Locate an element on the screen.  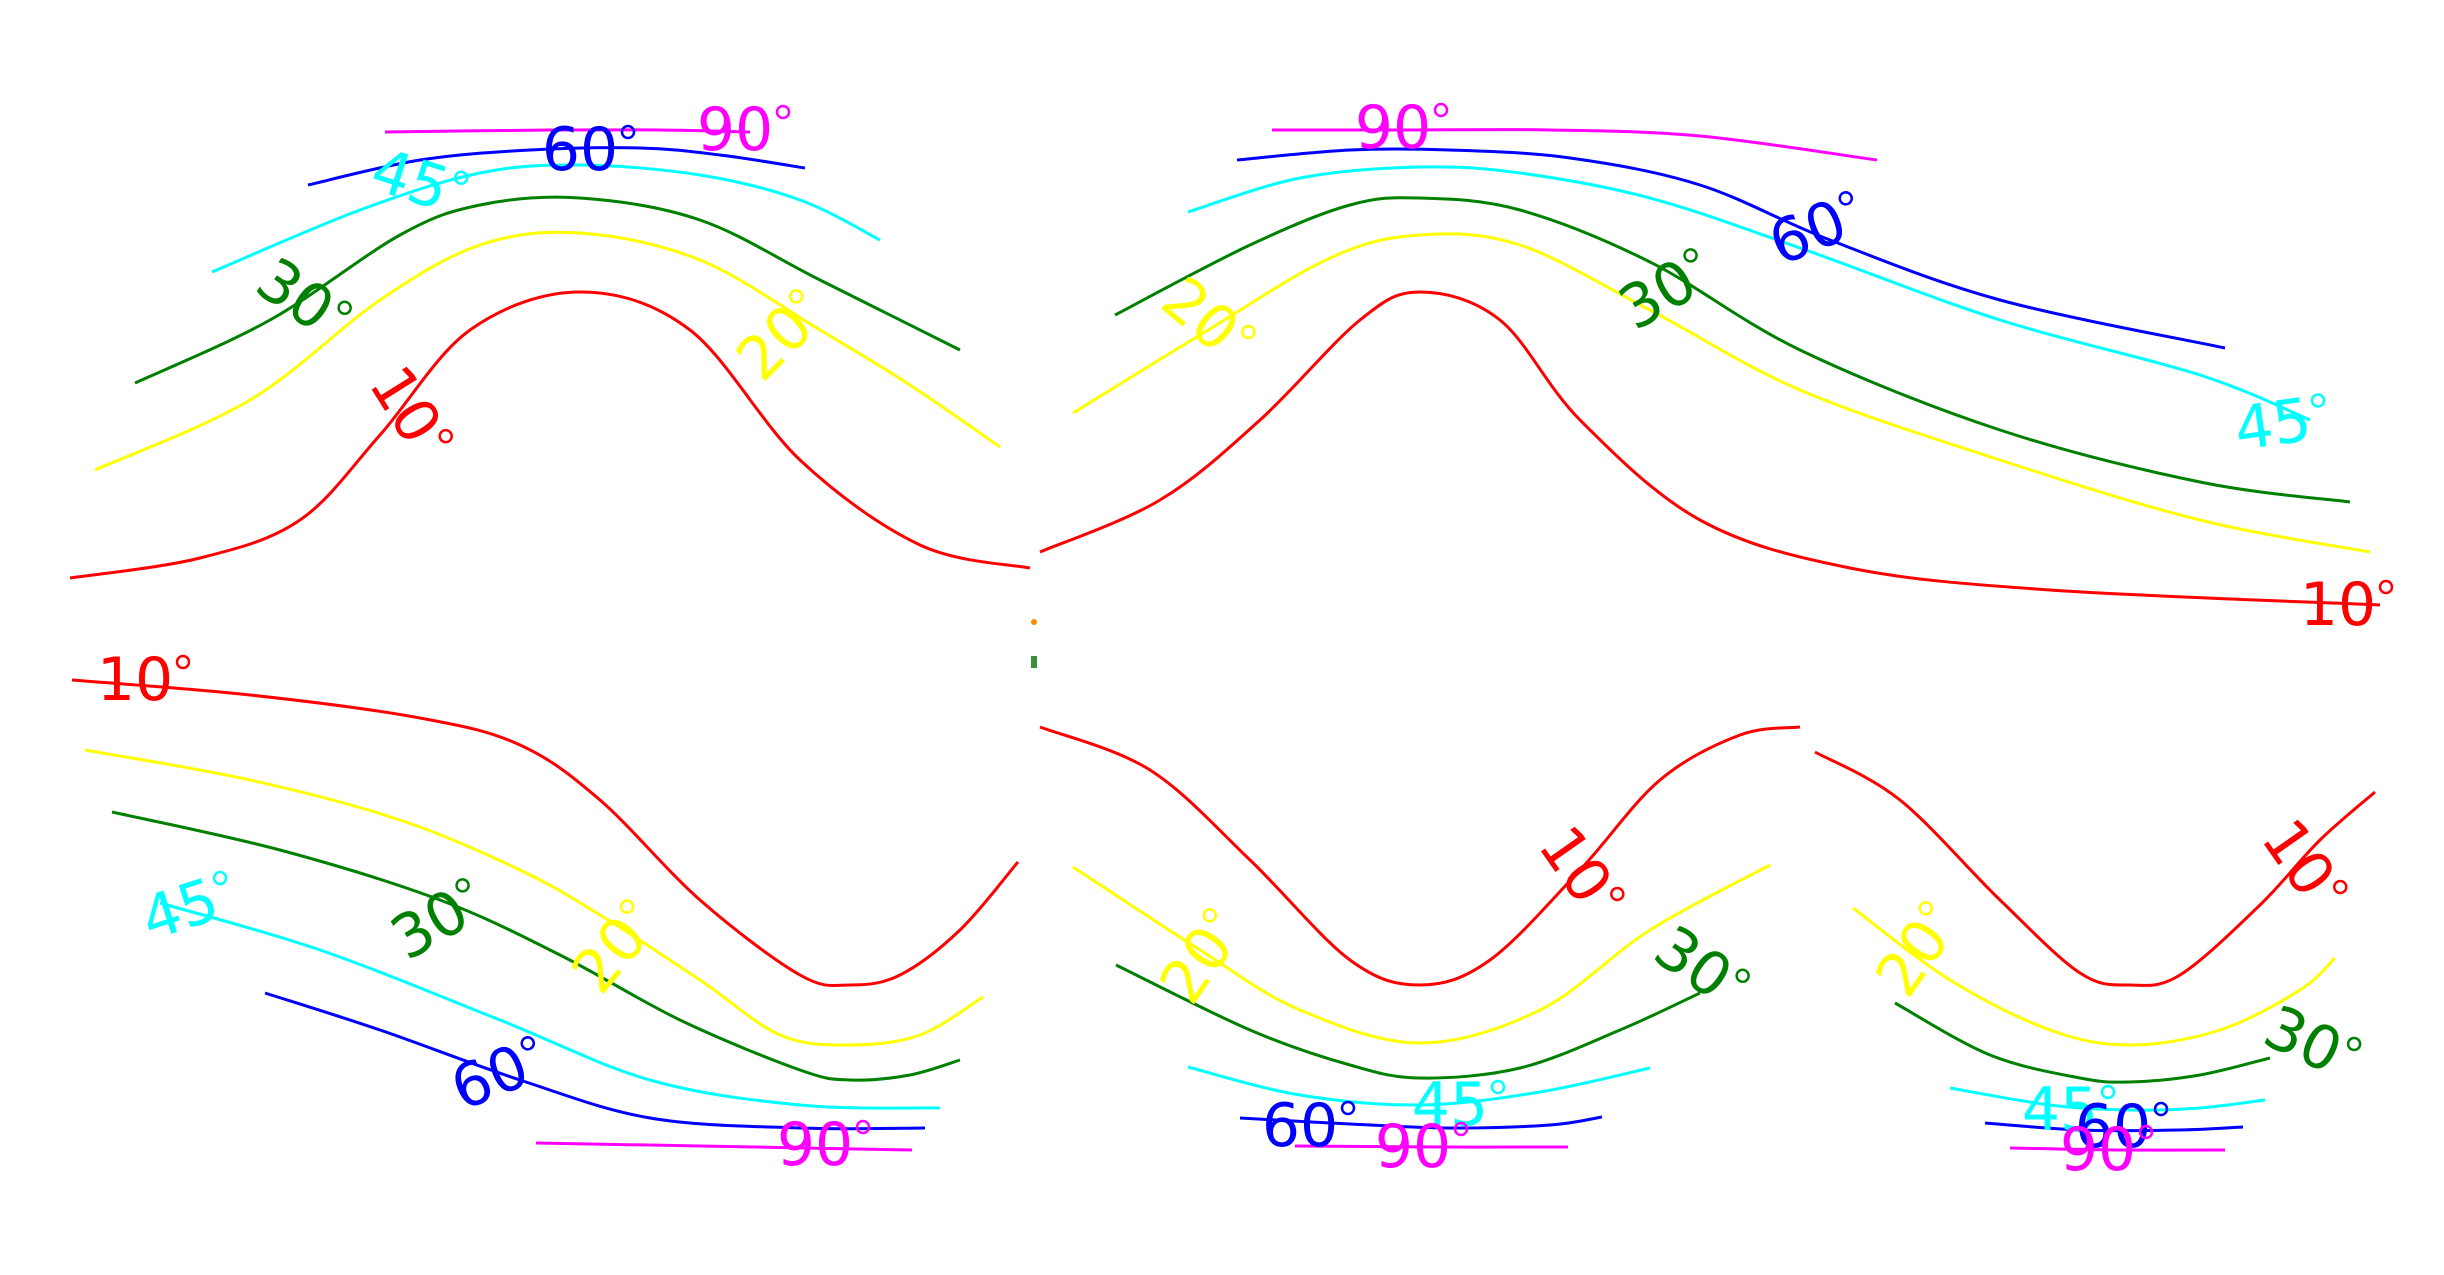
contour-label-45-bottom-left: 45 is located at coordinates (180, 910).